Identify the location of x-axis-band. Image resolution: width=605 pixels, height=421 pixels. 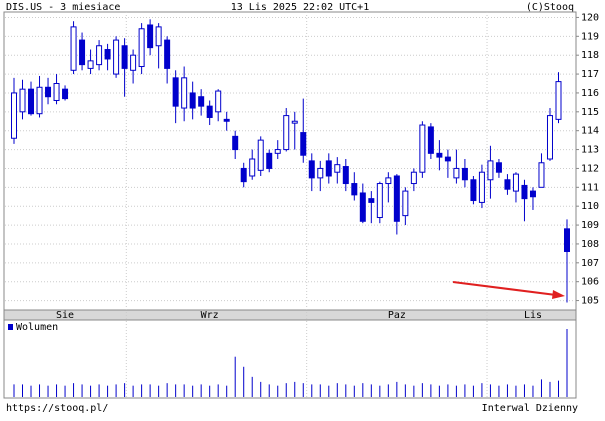
(290, 315).